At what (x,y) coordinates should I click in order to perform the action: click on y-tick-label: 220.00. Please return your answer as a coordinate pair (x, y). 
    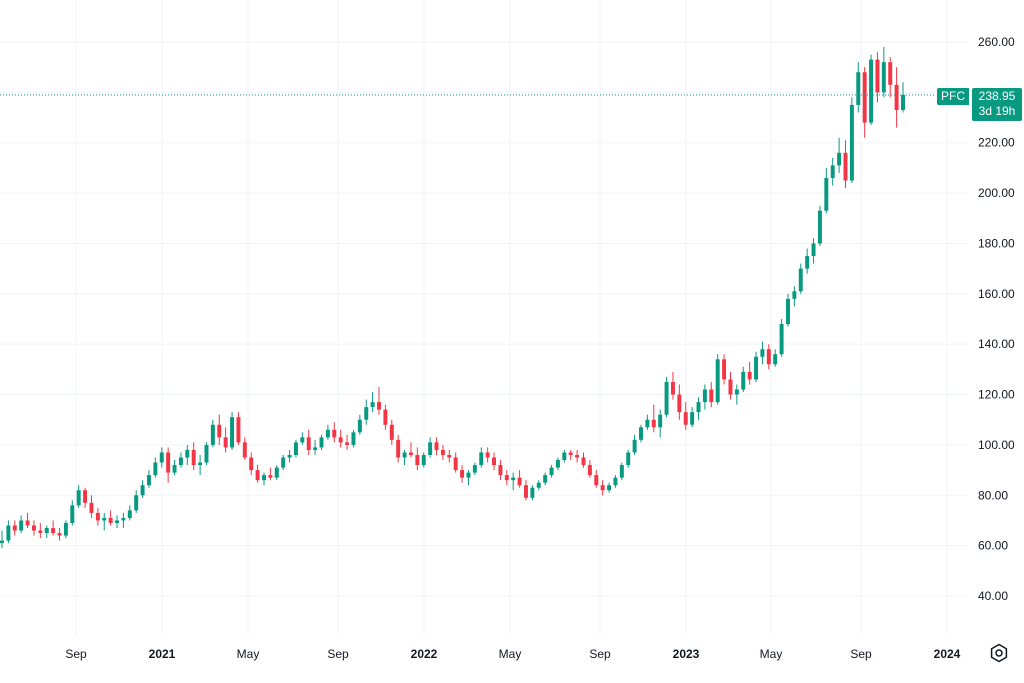
    Looking at the image, I should click on (996, 143).